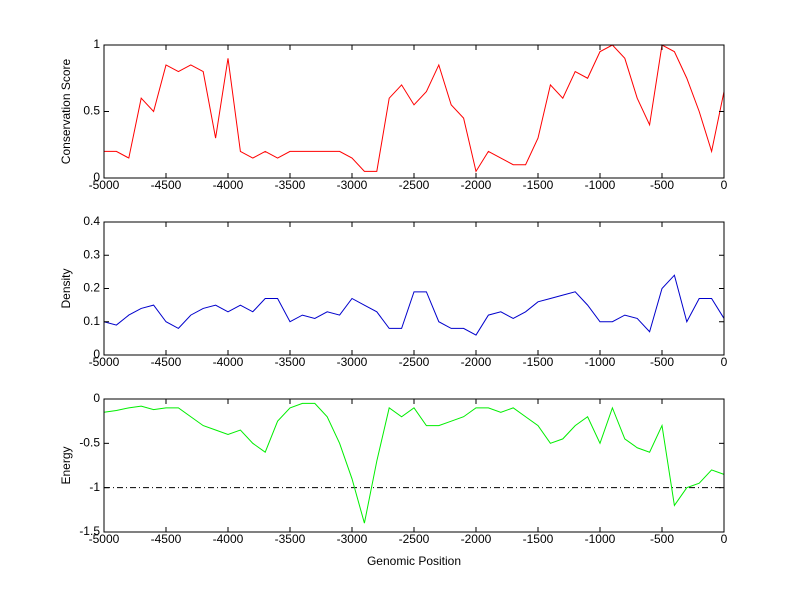 This screenshot has width=800, height=599. Describe the element at coordinates (94, 487) in the screenshot. I see `y-tick-label: -1` at that location.